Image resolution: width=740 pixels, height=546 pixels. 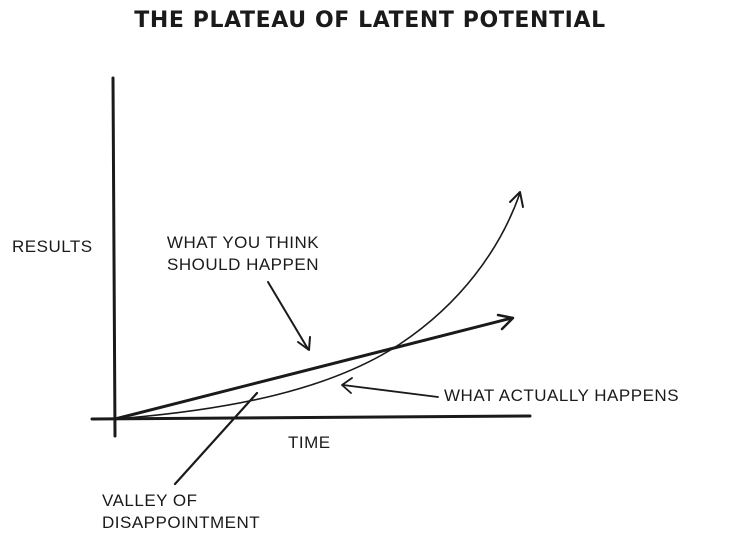 What do you see at coordinates (505, 322) in the screenshot?
I see `expected-arrowhead` at bounding box center [505, 322].